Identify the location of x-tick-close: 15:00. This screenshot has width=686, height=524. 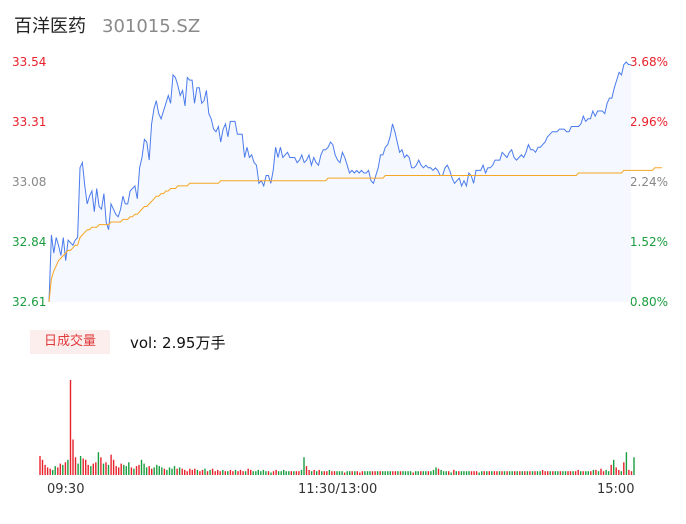
(616, 489).